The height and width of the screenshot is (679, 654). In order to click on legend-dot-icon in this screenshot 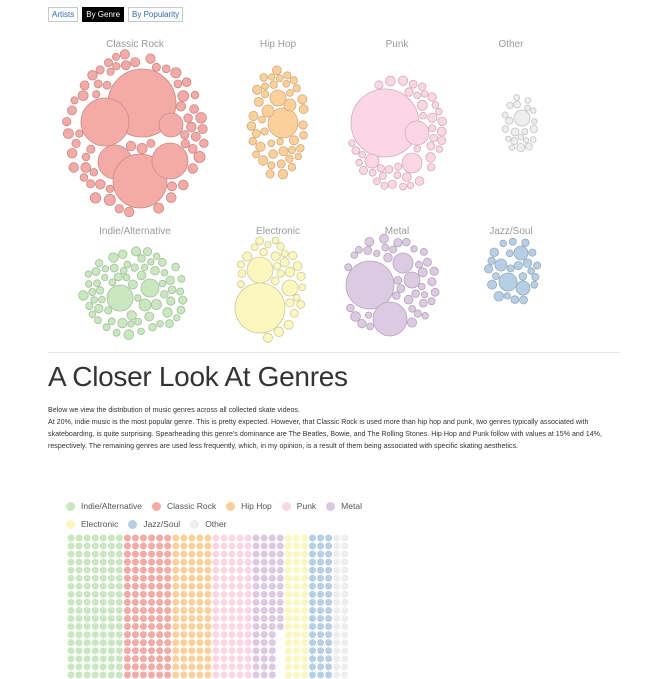, I will do `click(286, 506)`.